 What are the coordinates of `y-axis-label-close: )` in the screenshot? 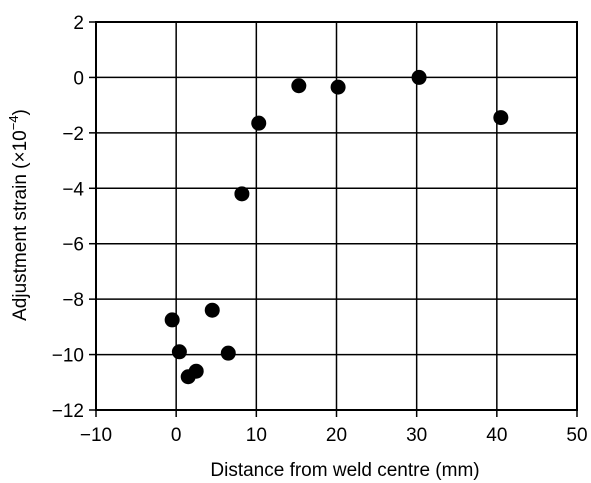 It's located at (20, 112).